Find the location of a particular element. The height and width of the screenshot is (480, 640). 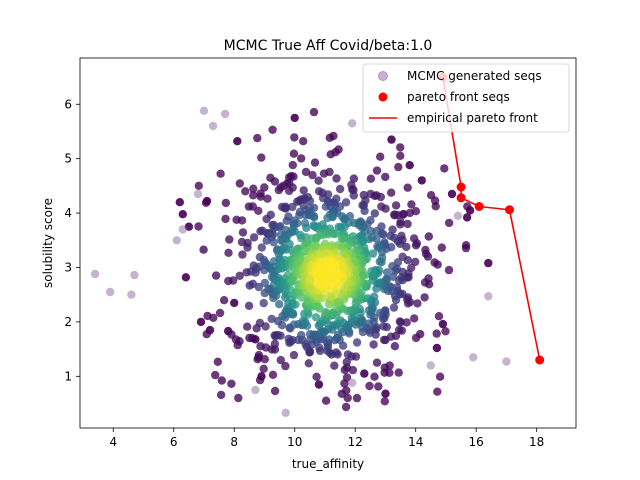

y-tick-label: 6 is located at coordinates (68, 104).